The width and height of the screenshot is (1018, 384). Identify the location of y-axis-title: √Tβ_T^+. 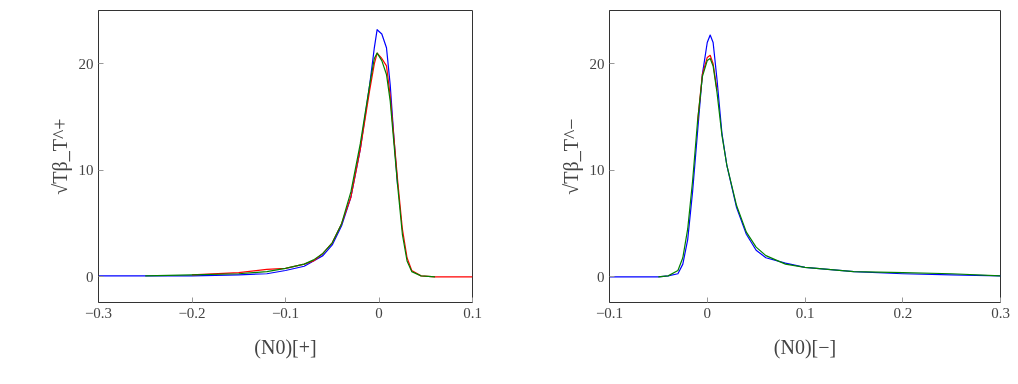
(60, 156).